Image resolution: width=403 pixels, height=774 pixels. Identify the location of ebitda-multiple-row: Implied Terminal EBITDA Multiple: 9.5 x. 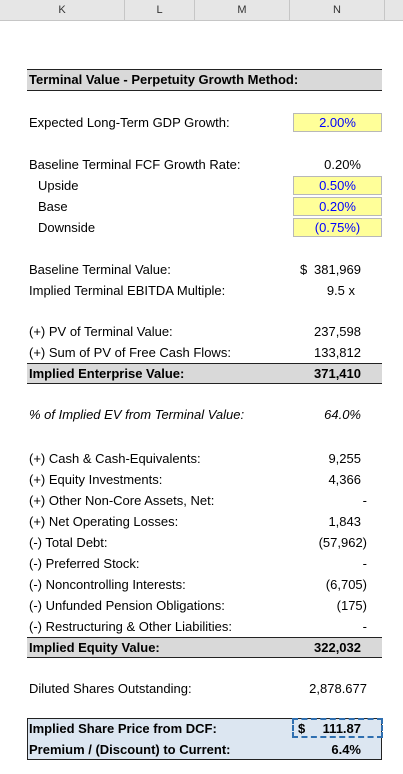
(201, 290).